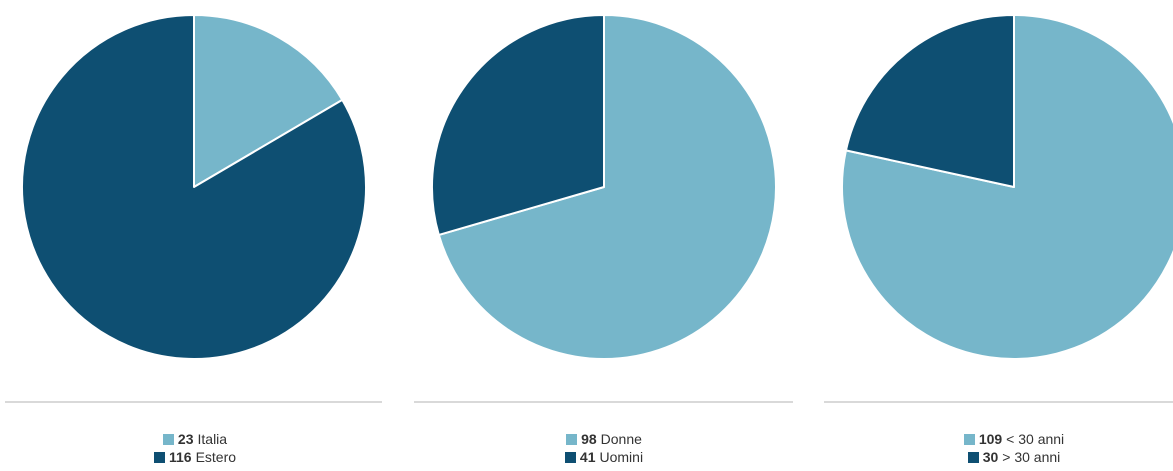  I want to click on legend: 23 Italia 116 Estero, so click(195, 448).